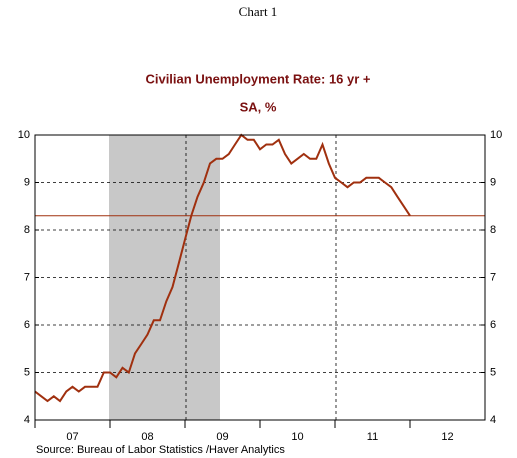 This screenshot has height=458, width=517. What do you see at coordinates (27, 230) in the screenshot?
I see `y-tick-label: 8` at bounding box center [27, 230].